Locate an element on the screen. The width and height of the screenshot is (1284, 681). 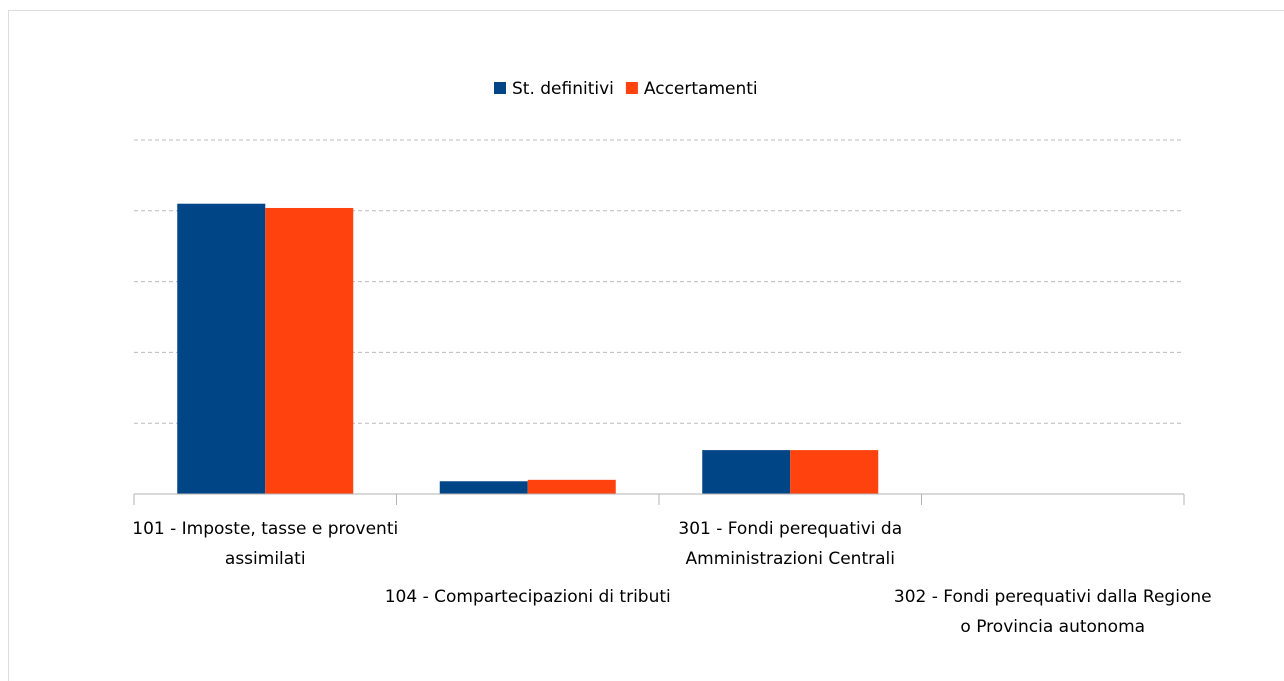
legend-label: St. definitivi is located at coordinates (563, 89).